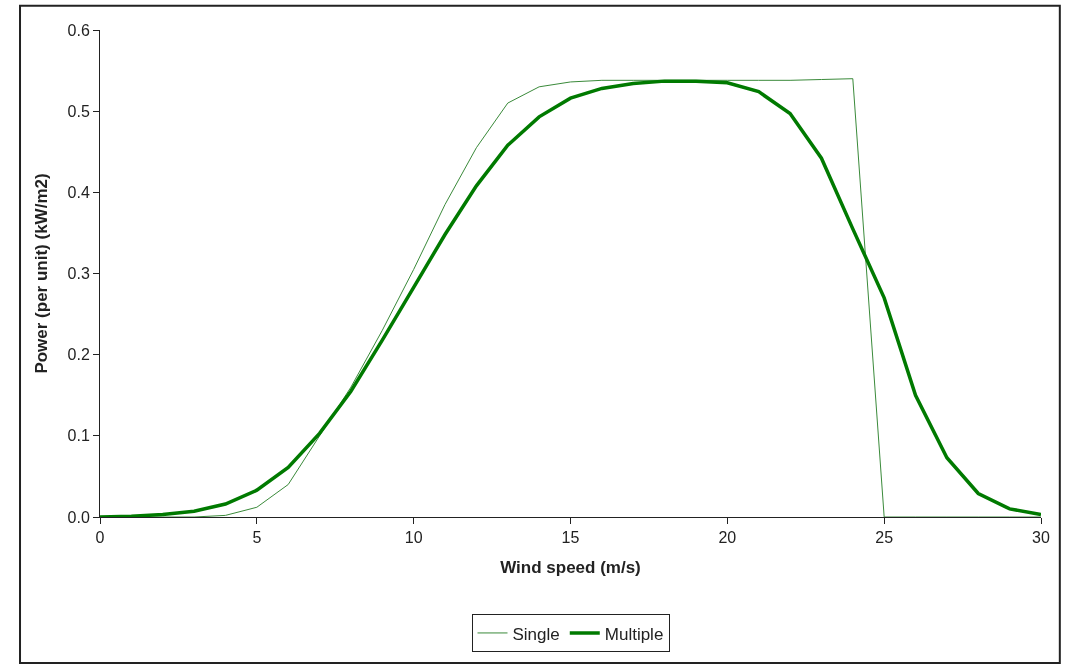 The height and width of the screenshot is (665, 1069). Describe the element at coordinates (536, 634) in the screenshot. I see `legend-label: Single` at that location.